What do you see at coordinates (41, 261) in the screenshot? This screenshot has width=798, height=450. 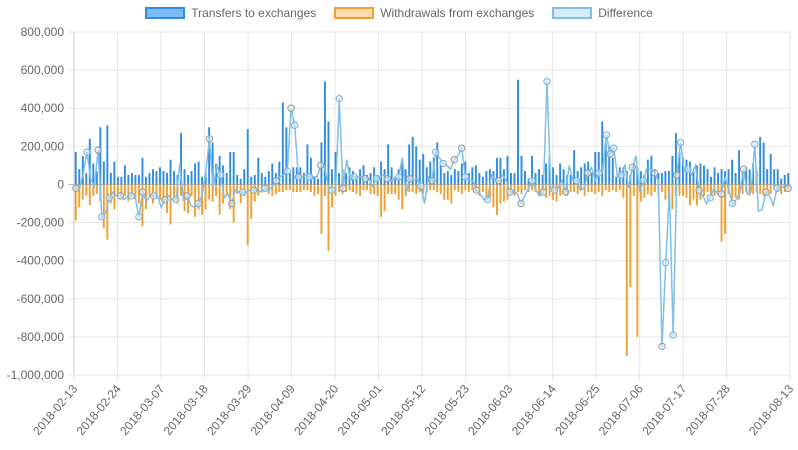 I see `y-tick-label: -400,000` at bounding box center [41, 261].